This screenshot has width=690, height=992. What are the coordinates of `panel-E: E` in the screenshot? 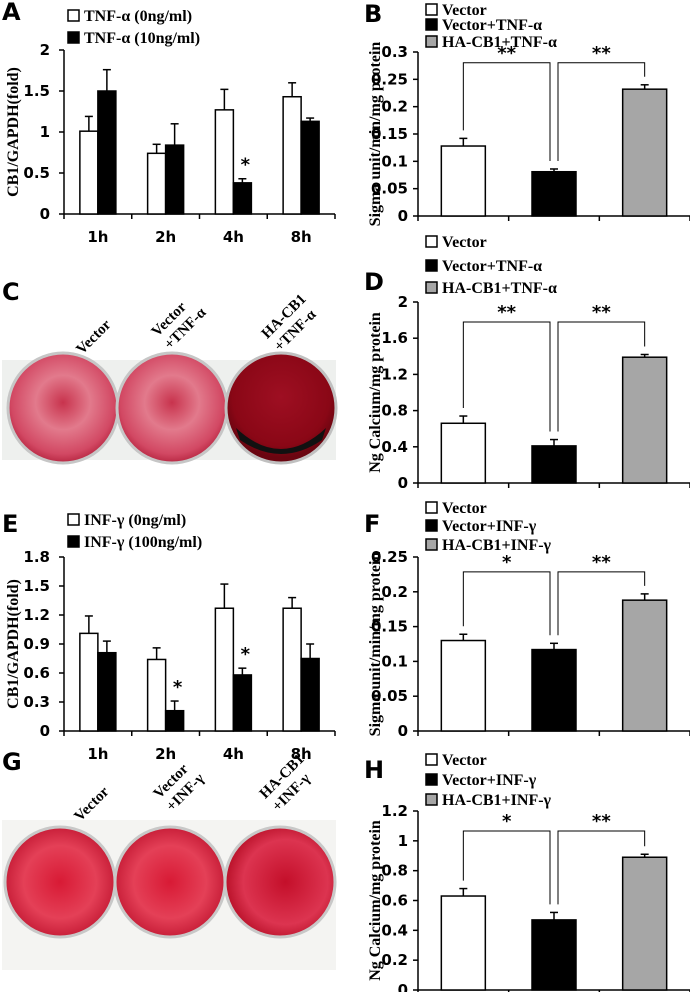 It's located at (10, 524).